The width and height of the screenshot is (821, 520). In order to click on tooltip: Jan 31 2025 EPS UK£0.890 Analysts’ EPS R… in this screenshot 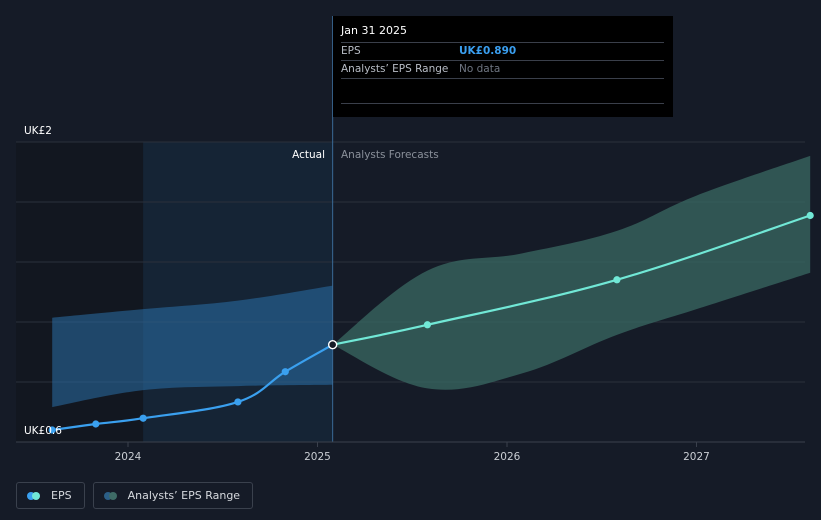, I will do `click(503, 66)`.